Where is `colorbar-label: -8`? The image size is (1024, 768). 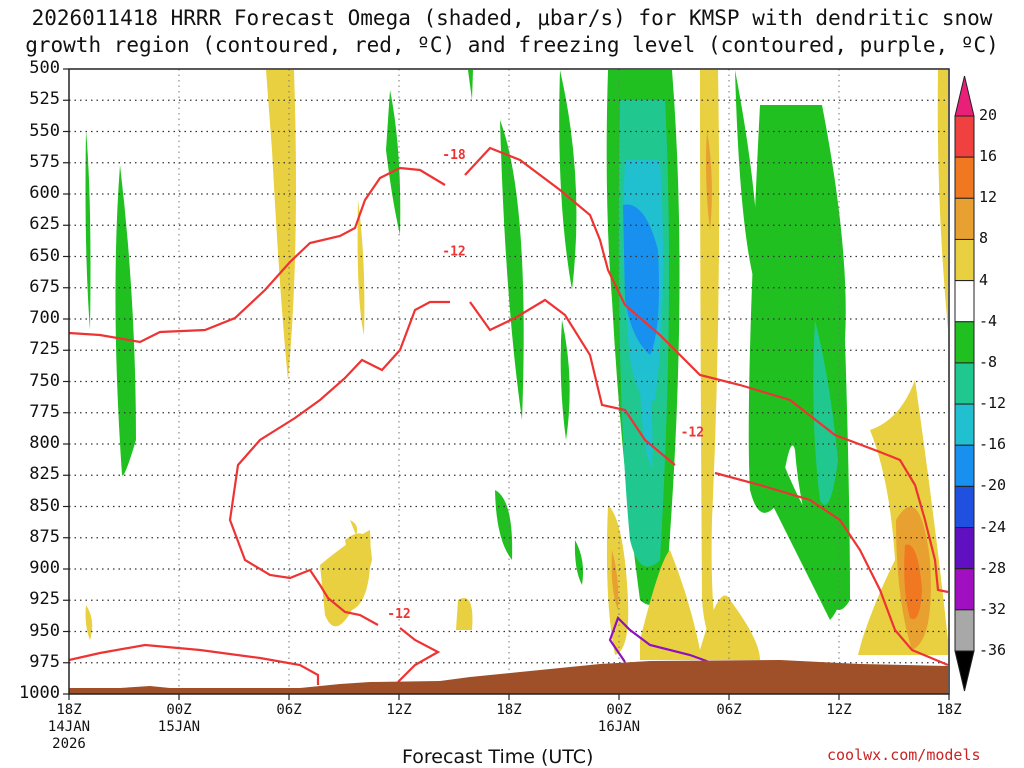
colorbar-label: -8 is located at coordinates (988, 361).